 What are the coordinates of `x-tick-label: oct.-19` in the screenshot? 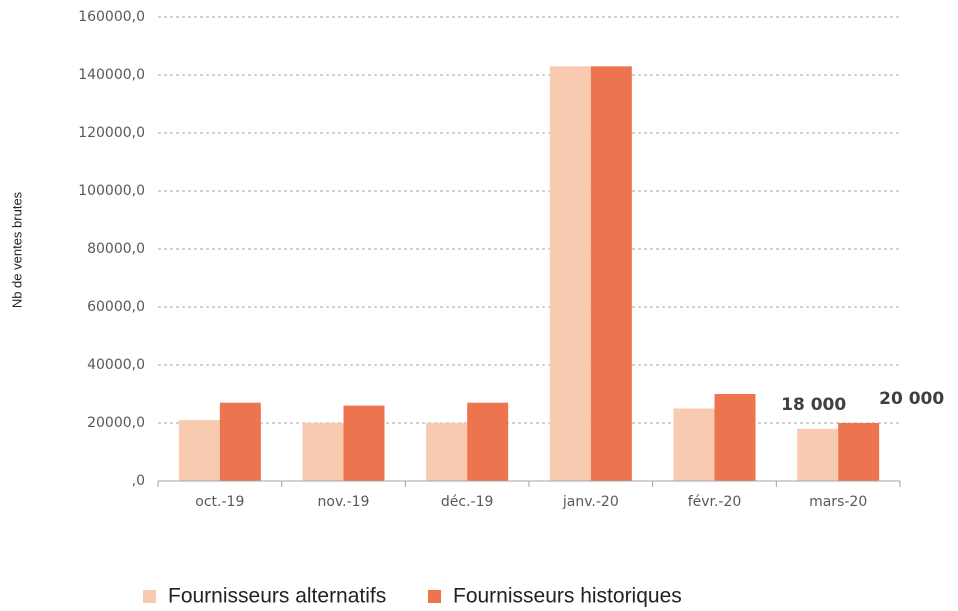 It's located at (219, 502).